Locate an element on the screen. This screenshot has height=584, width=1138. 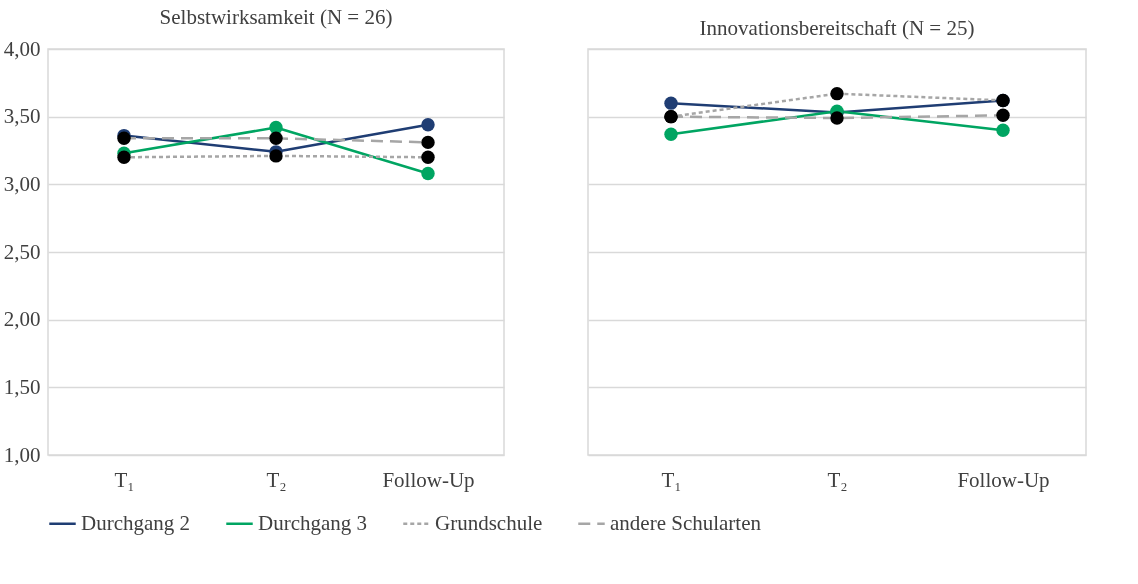
y-tick-label: 1,00 is located at coordinates (22, 454).